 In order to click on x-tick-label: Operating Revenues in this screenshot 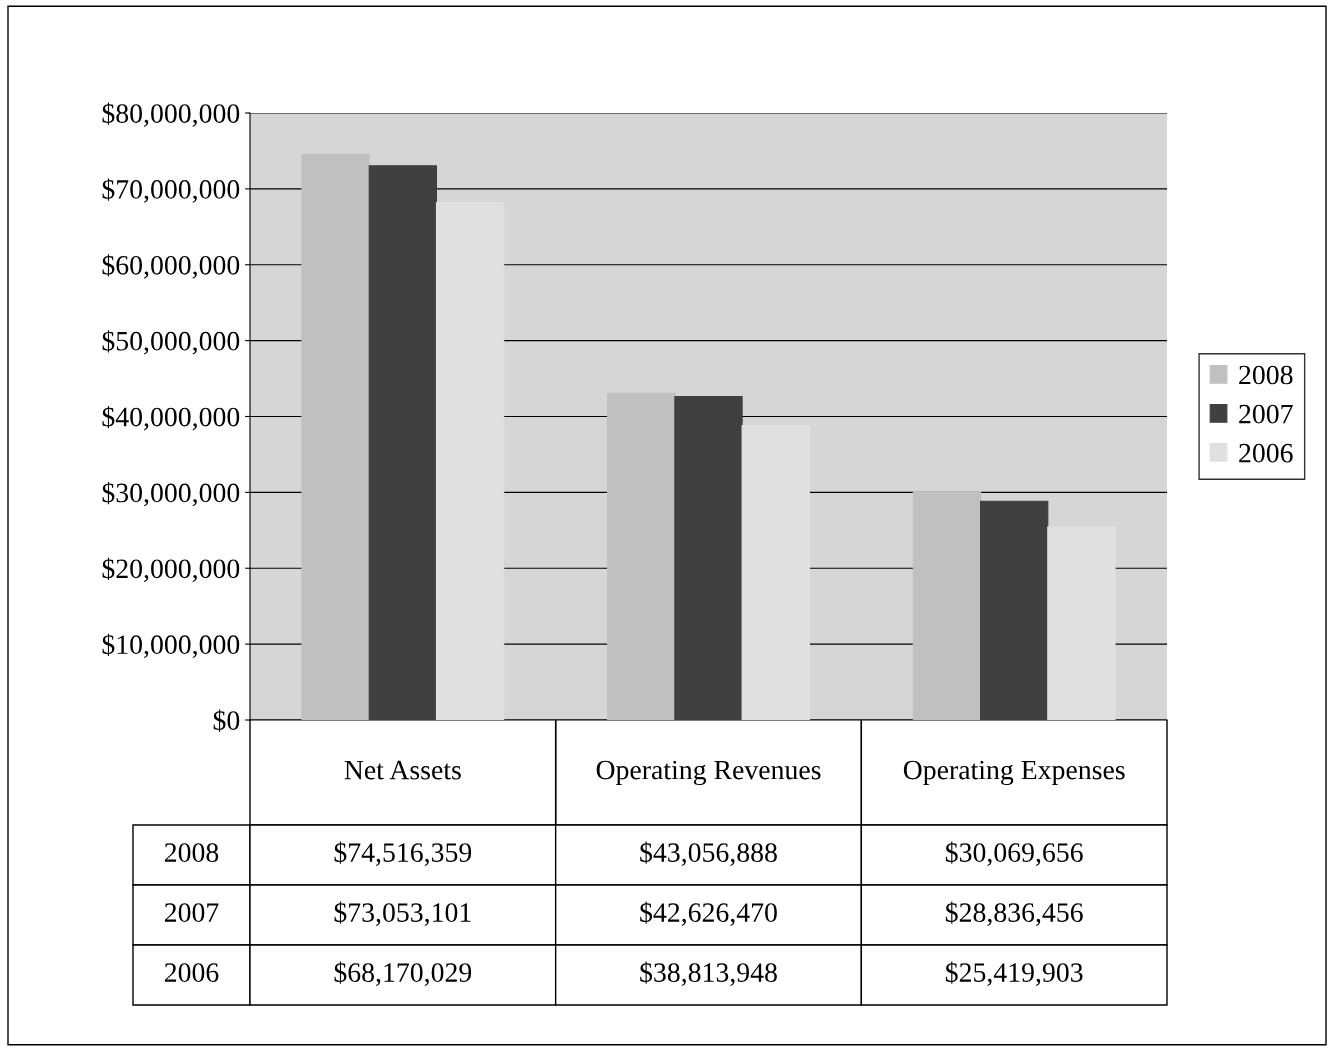, I will do `click(708, 773)`.